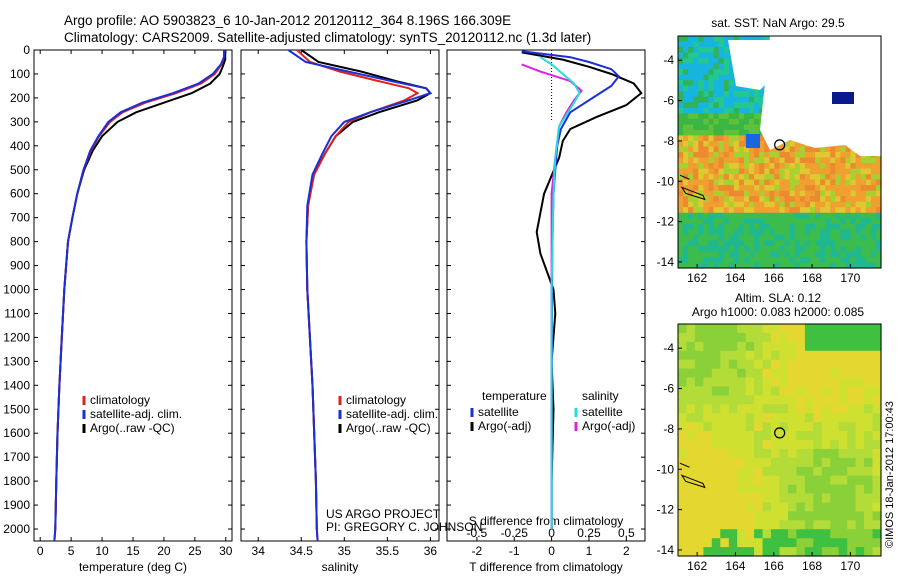 Image resolution: width=900 pixels, height=580 pixels. What do you see at coordinates (843, 98) in the screenshot?
I see `high-sst-patch` at bounding box center [843, 98].